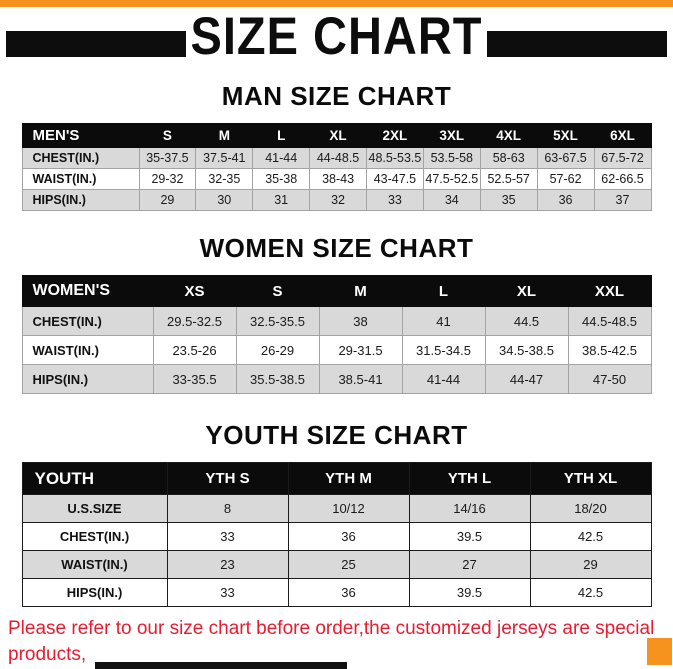 Image resolution: width=673 pixels, height=669 pixels. Describe the element at coordinates (194, 379) in the screenshot. I see `table-cell: 33-35.5` at that location.